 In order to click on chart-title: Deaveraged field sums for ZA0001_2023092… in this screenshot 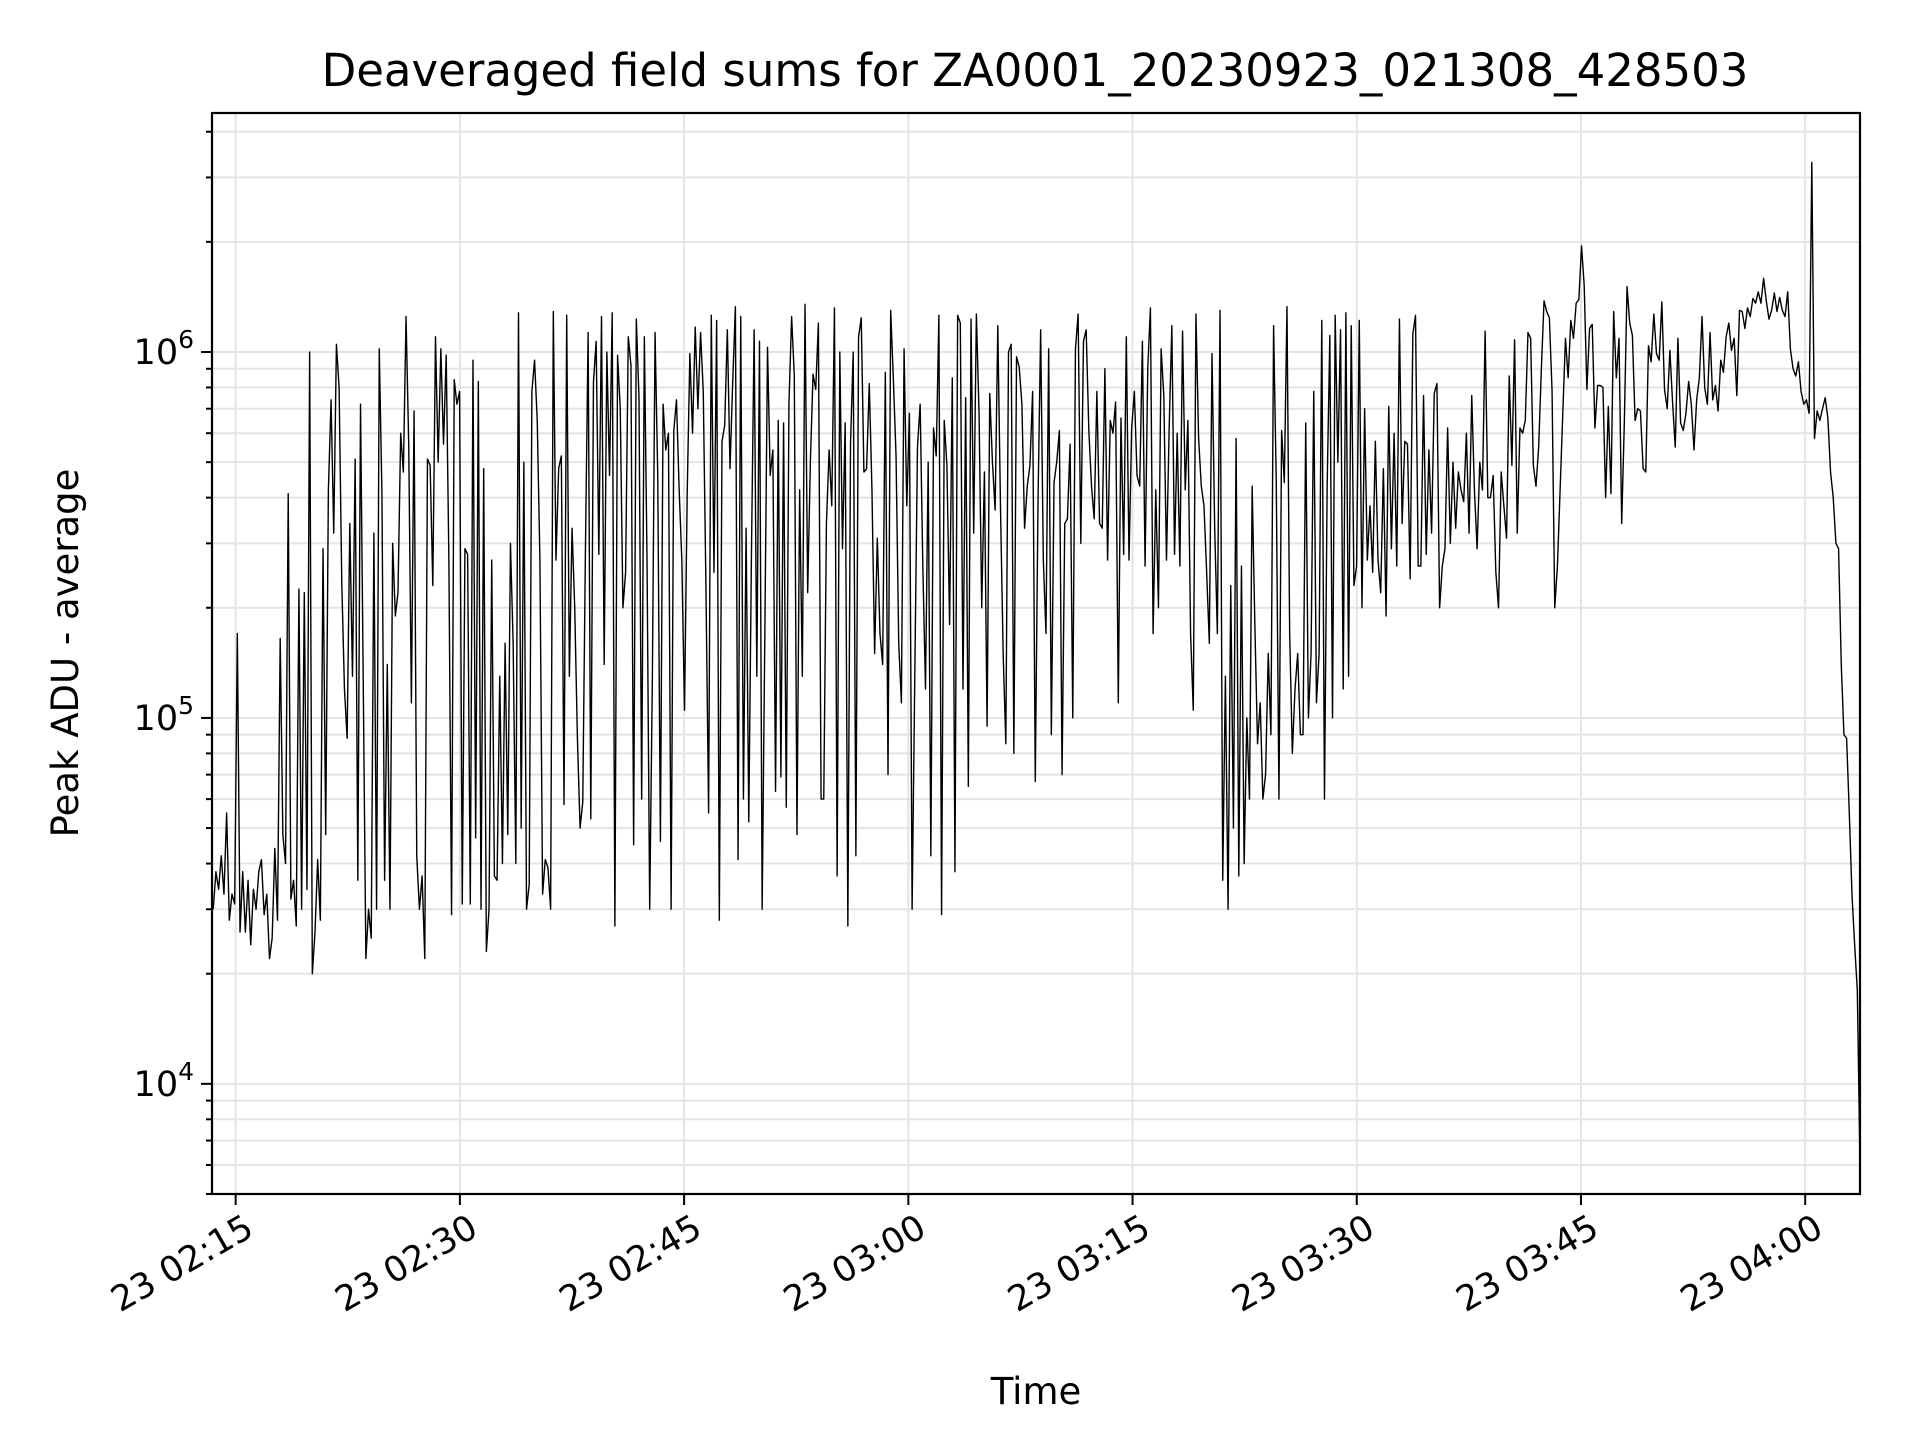, I will do `click(1035, 70)`.